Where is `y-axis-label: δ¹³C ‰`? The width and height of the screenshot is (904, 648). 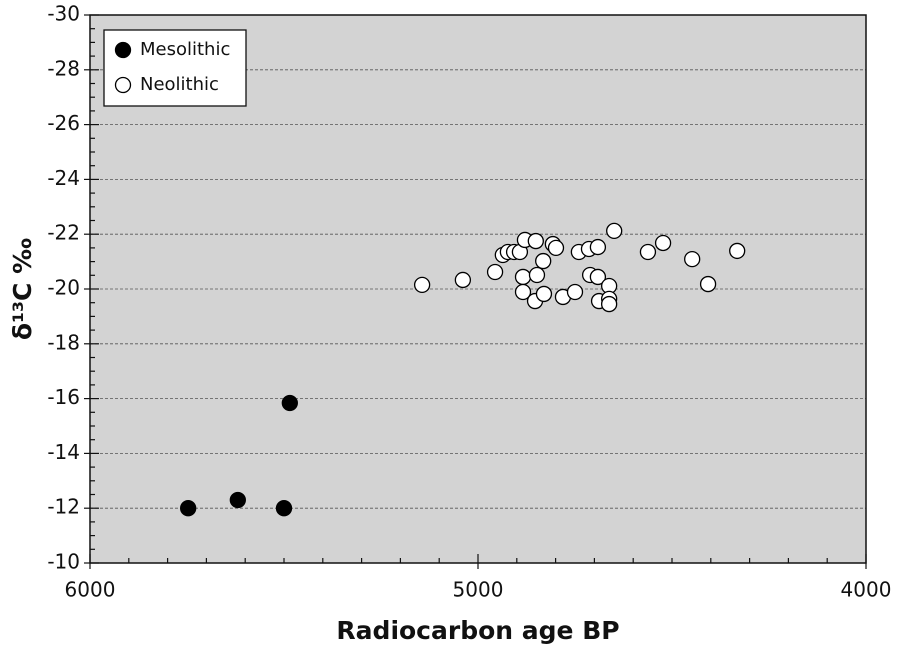 y-axis-label: δ¹³C ‰ is located at coordinates (22, 289).